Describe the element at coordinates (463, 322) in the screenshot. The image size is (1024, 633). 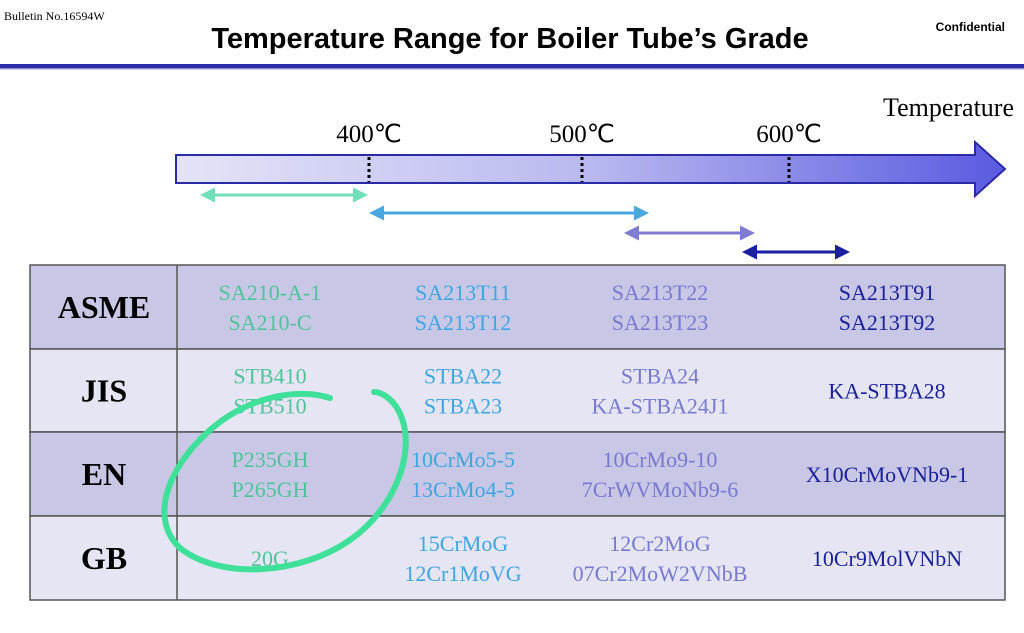
I see `grade: SA213T12` at that location.